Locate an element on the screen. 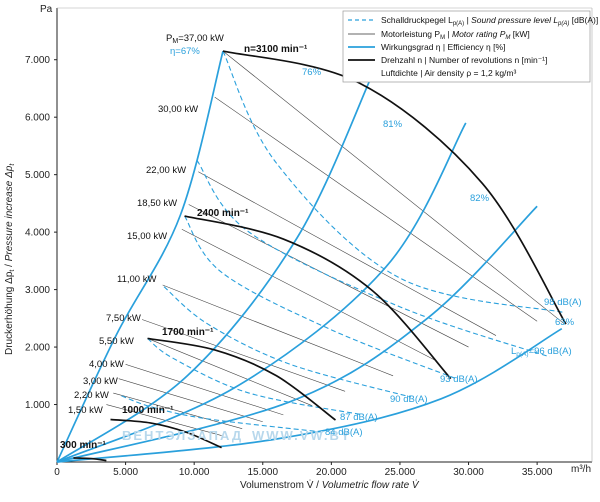 This screenshot has height=502, width=600. y-tick-label: 2.000 is located at coordinates (37, 348).